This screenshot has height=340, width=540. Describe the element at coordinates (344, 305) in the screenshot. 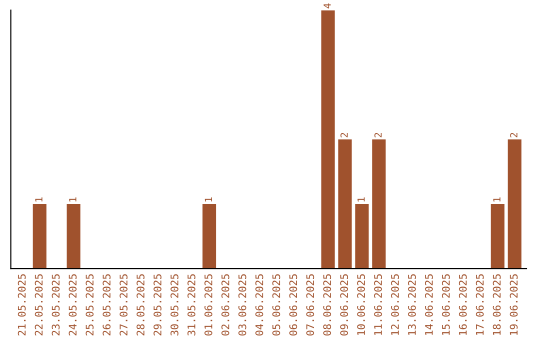

I see `x-tick-label: 09.06.2025` at that location.